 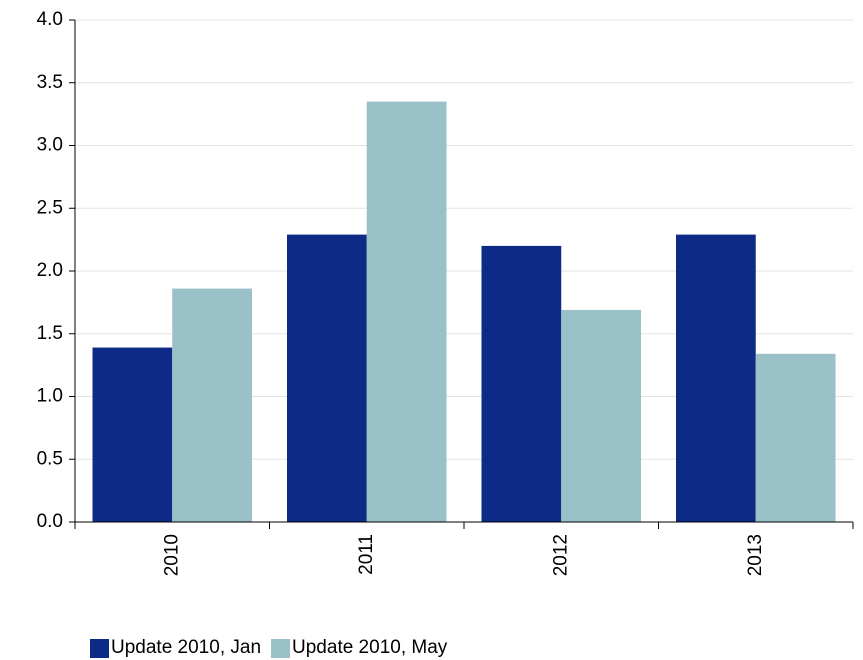 What do you see at coordinates (370, 647) in the screenshot?
I see `legend-label: Update 2010, May` at bounding box center [370, 647].